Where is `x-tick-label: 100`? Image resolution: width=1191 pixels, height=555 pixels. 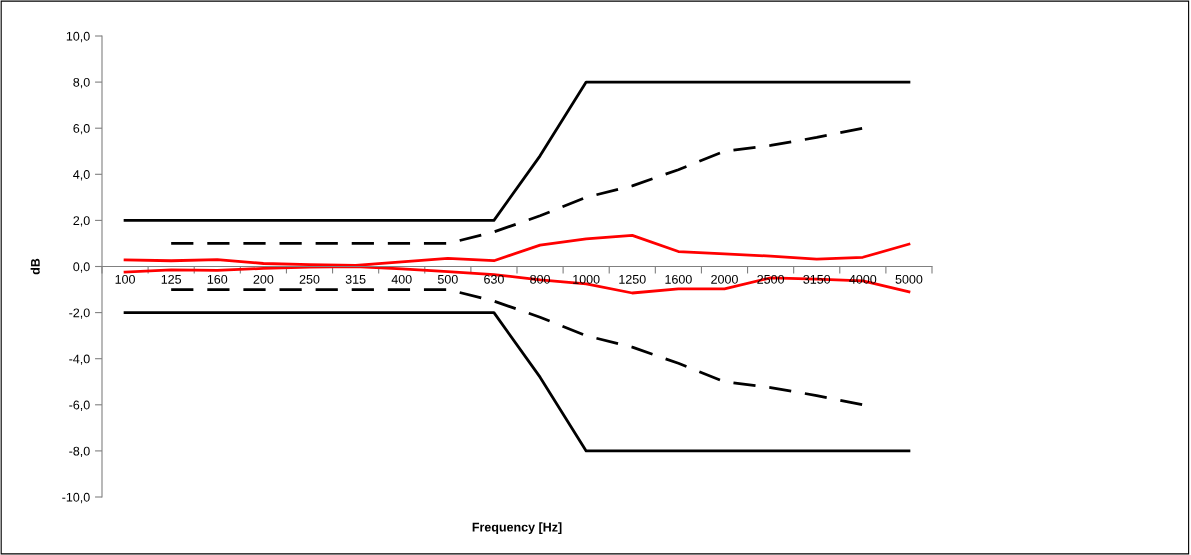
x-tick-label: 100 is located at coordinates (125, 279).